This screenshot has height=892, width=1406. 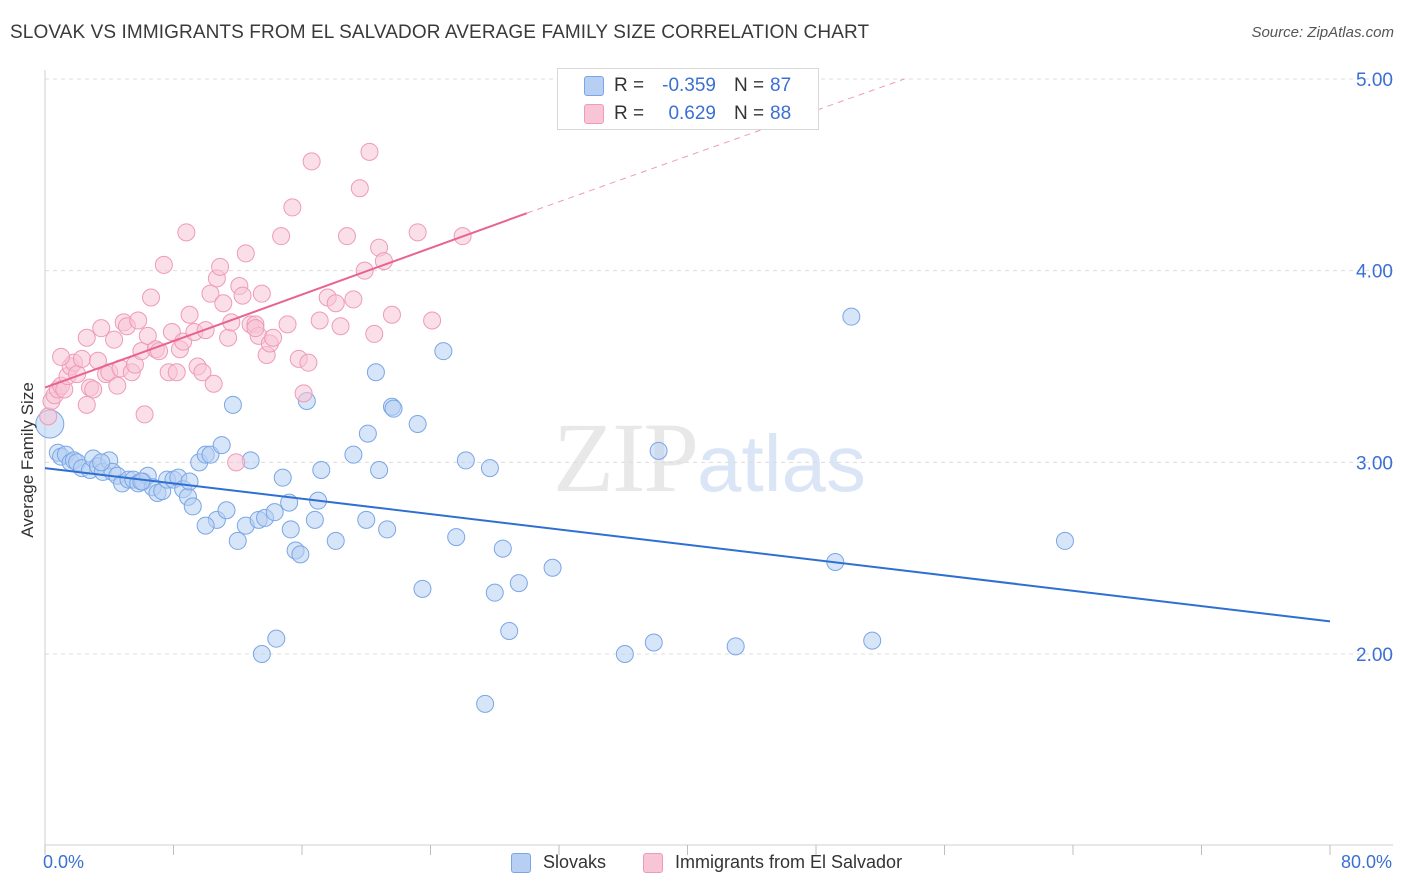 What do you see at coordinates (558, 862) in the screenshot?
I see `legend-item-slovaks: Slovaks` at bounding box center [558, 862].